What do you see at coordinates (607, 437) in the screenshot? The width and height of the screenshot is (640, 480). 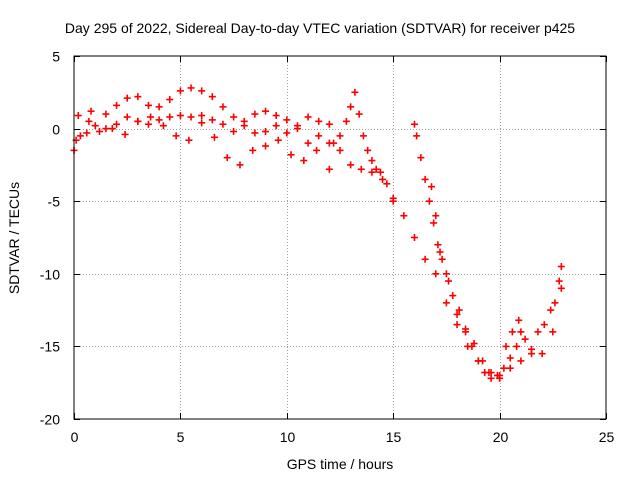 I see `x-tick-label: 25` at bounding box center [607, 437].